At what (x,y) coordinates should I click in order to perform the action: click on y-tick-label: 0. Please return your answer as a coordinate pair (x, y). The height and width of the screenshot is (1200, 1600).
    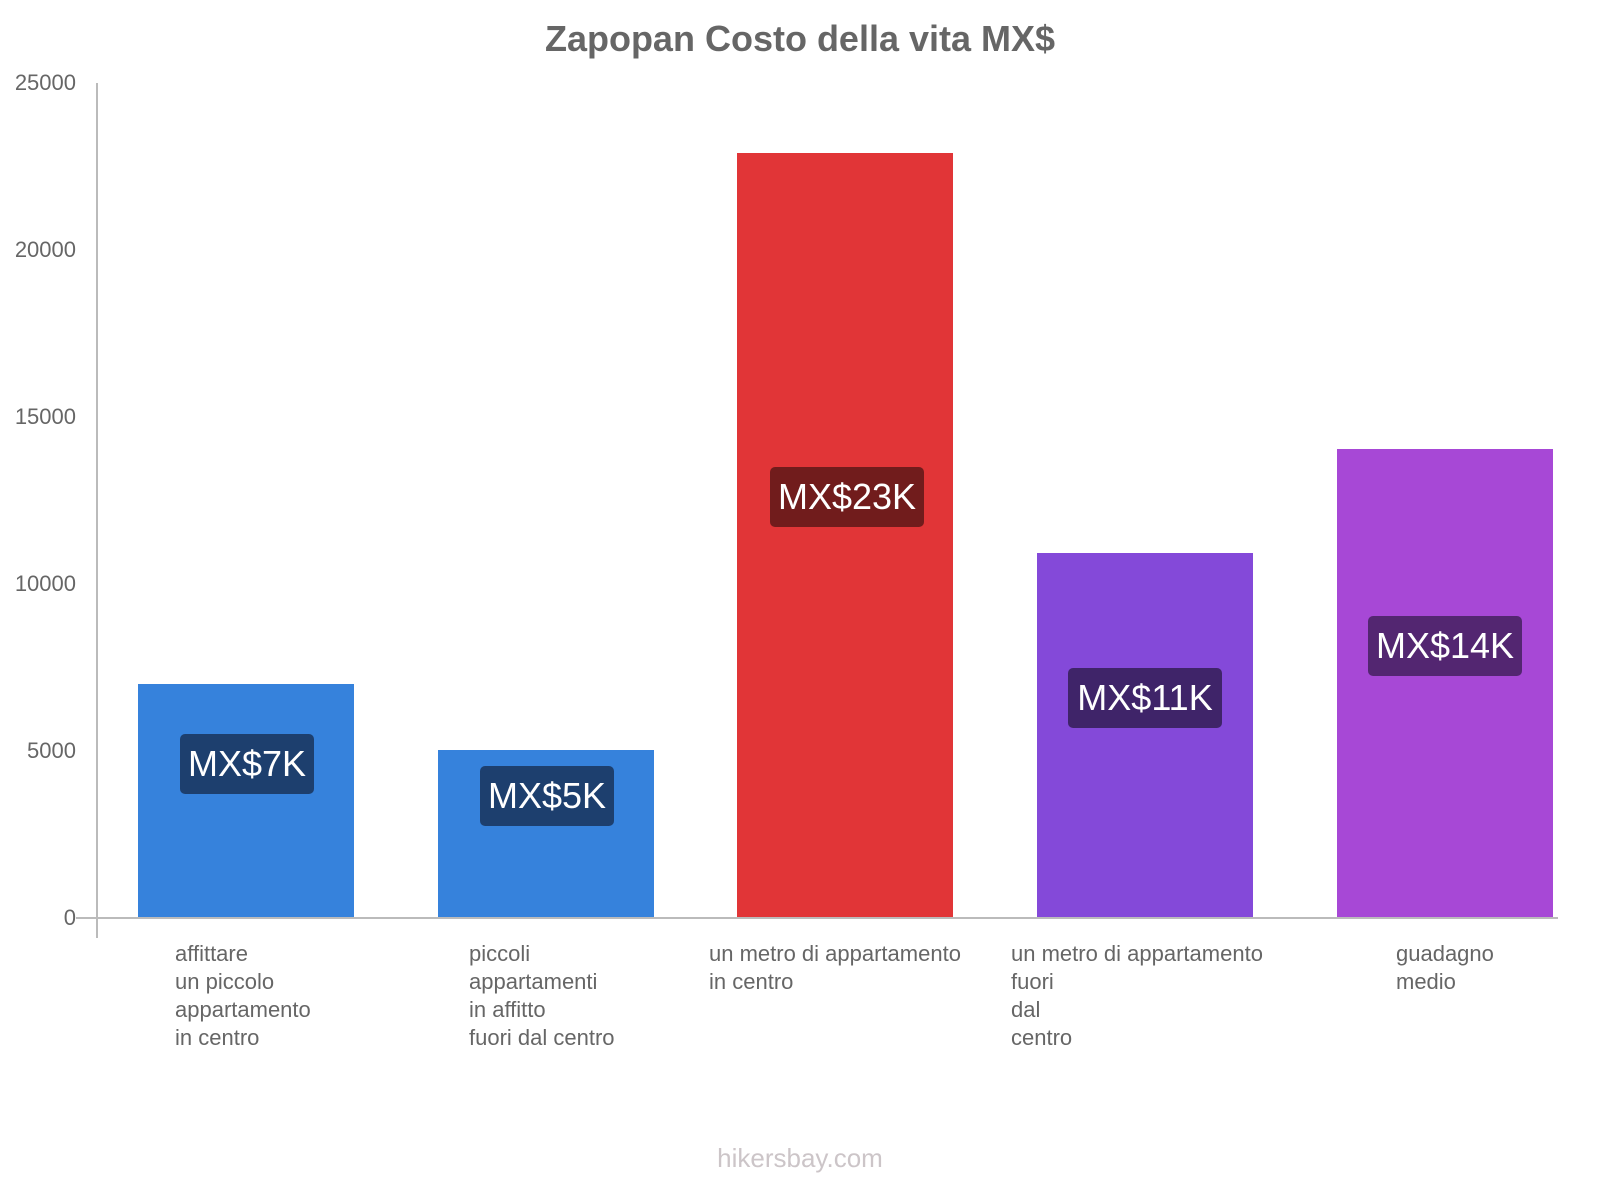
    Looking at the image, I should click on (69, 917).